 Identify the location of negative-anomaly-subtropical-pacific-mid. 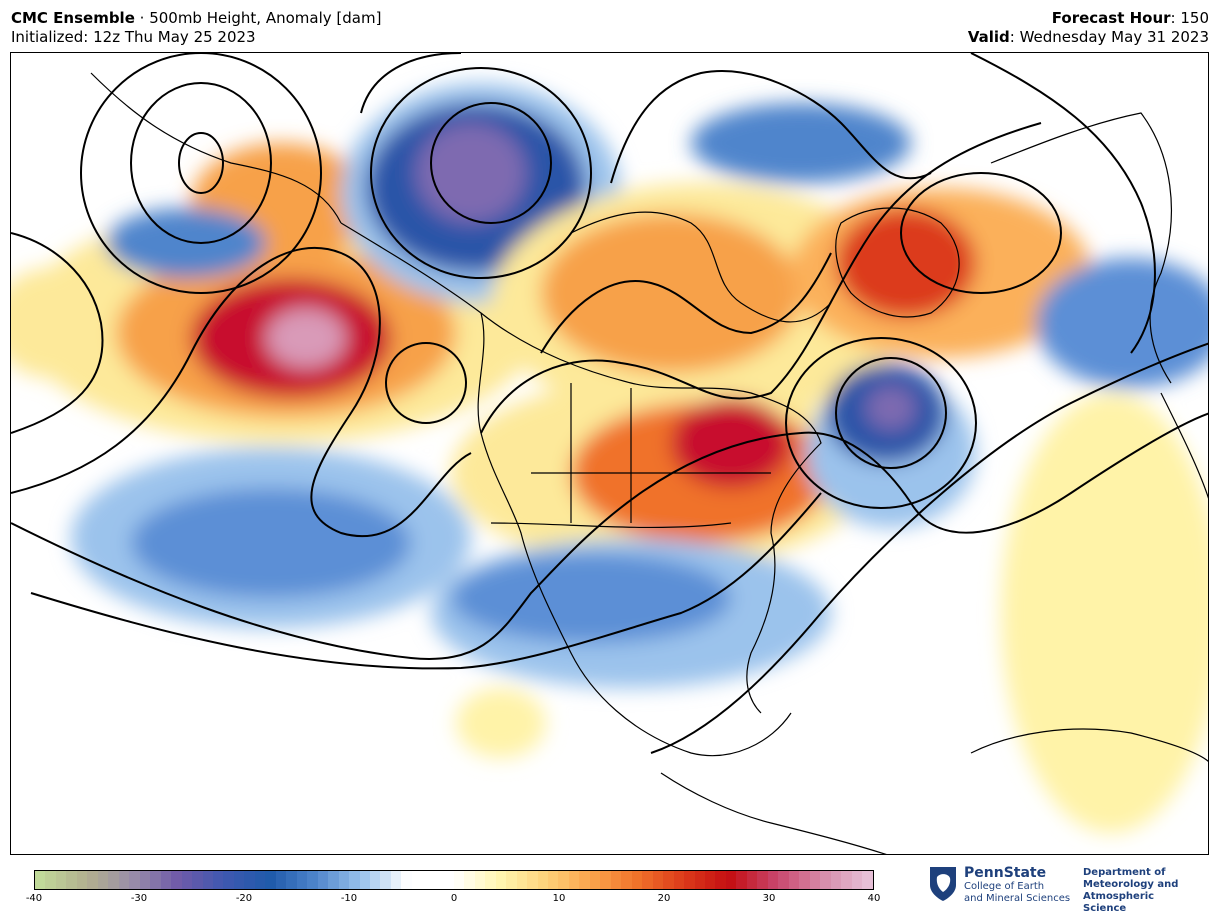
(271, 543).